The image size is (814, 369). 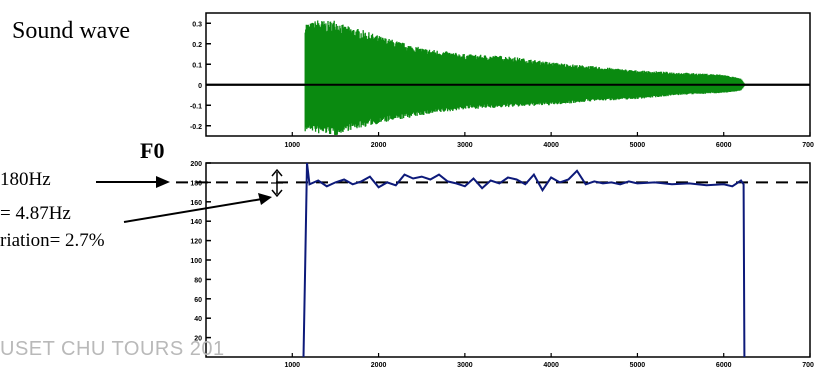 I want to click on sd-arrow, so click(x=193, y=210).